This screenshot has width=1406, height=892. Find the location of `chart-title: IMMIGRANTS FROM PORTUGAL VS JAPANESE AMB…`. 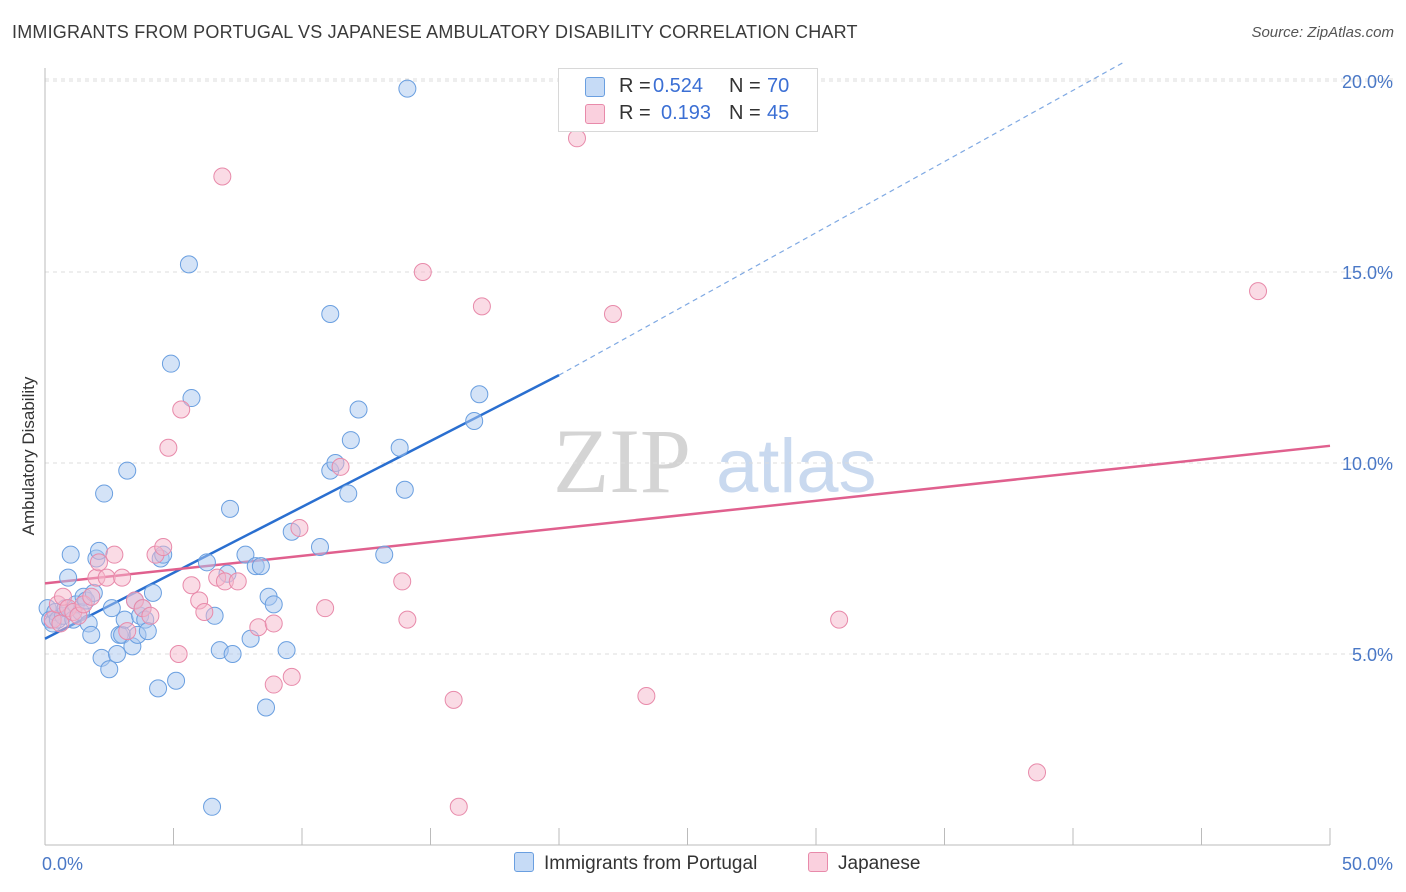

chart-title: IMMIGRANTS FROM PORTUGAL VS JAPANESE AMB… is located at coordinates (435, 32).